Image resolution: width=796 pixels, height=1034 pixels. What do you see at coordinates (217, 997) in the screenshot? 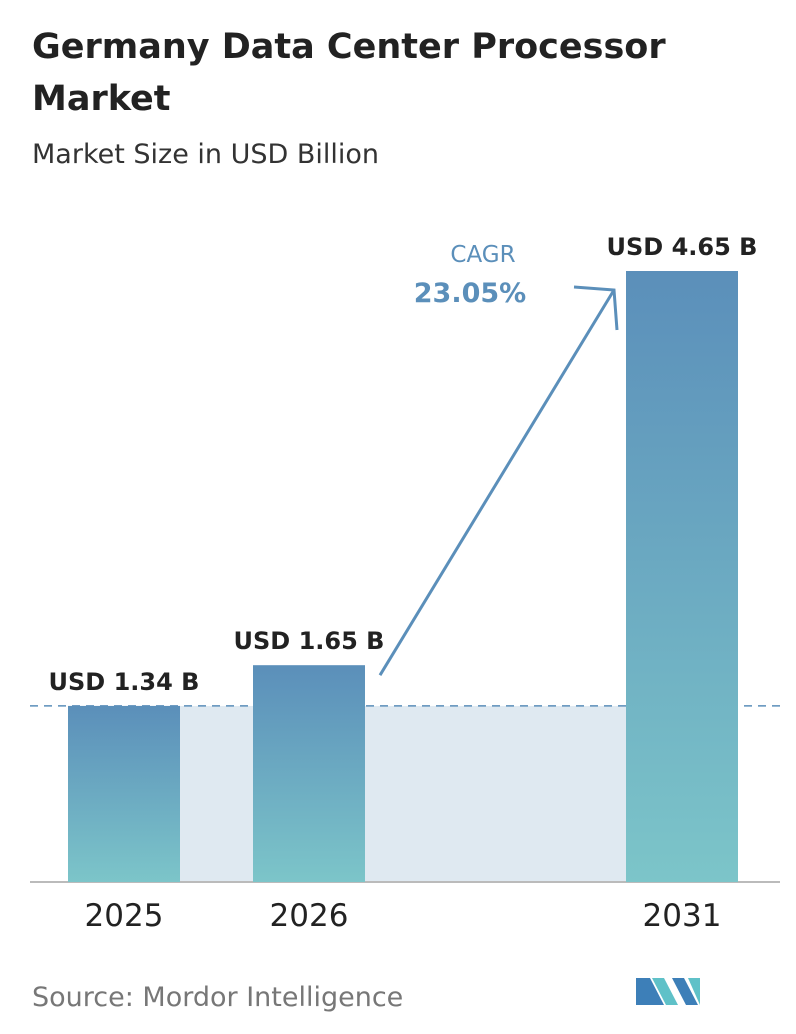
I see `source: Source: Mordor Intelligence` at bounding box center [217, 997].